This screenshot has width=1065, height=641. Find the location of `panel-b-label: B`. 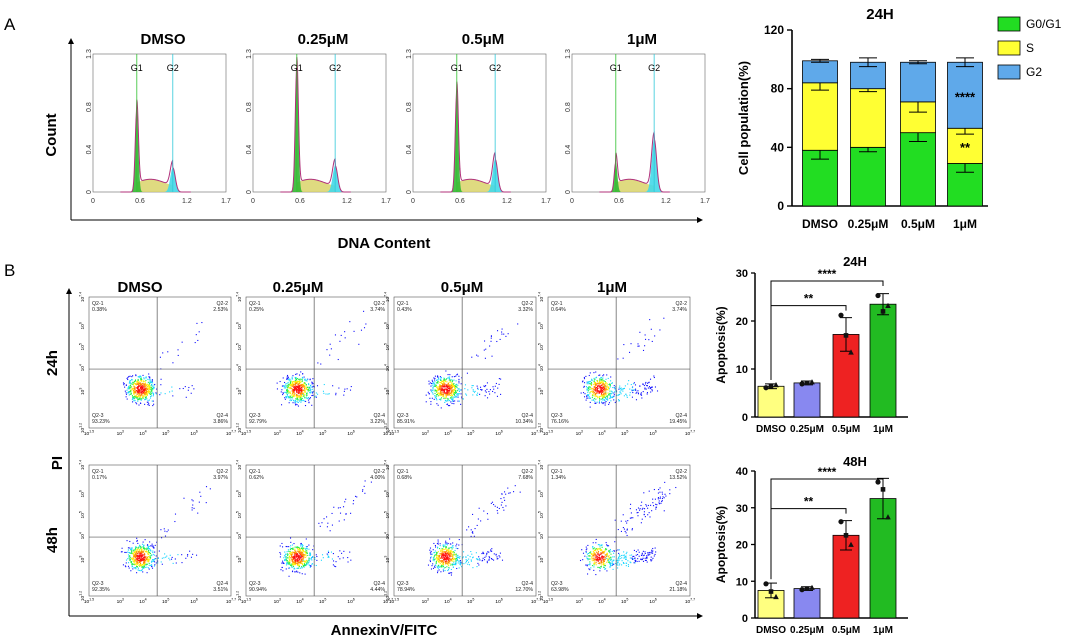

panel-b-label: B is located at coordinates (9, 270).